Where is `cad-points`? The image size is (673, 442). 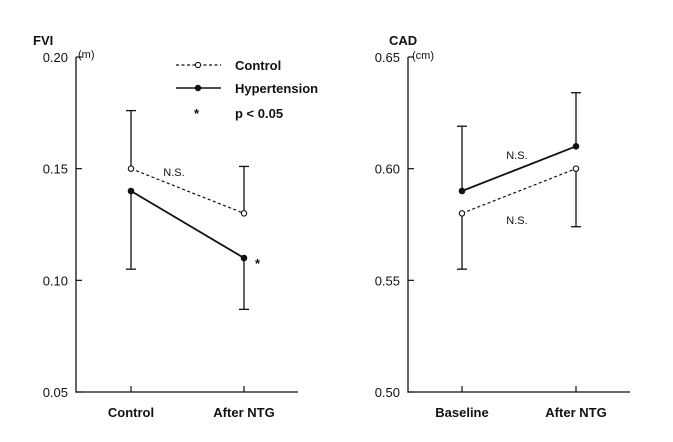 cad-points is located at coordinates (519, 180).